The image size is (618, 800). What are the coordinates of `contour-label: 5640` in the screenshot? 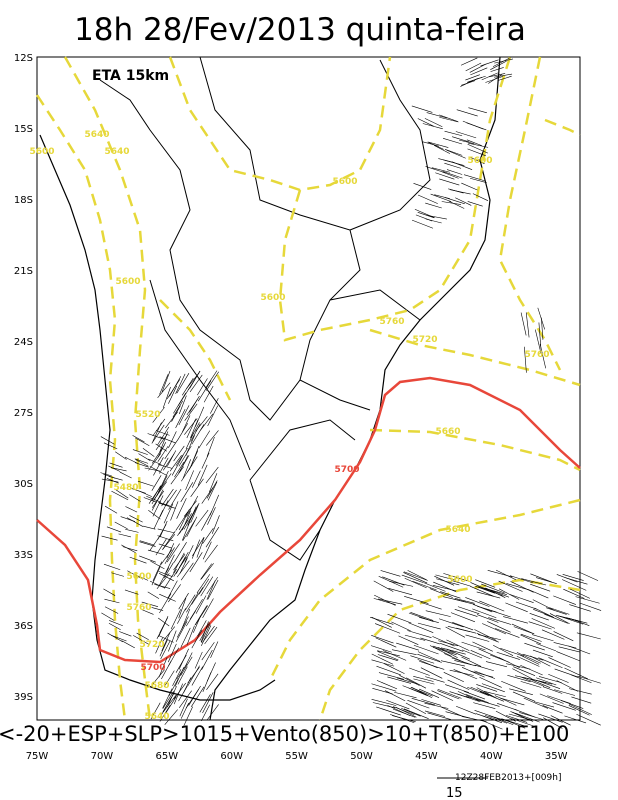 It's located at (156, 717).